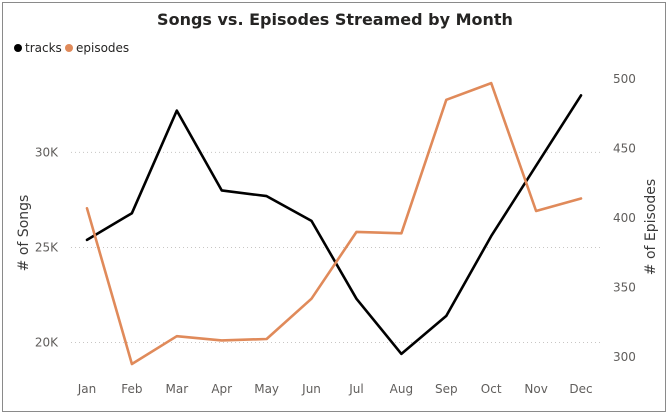  I want to click on legend-marker-tracks, so click(18, 48).